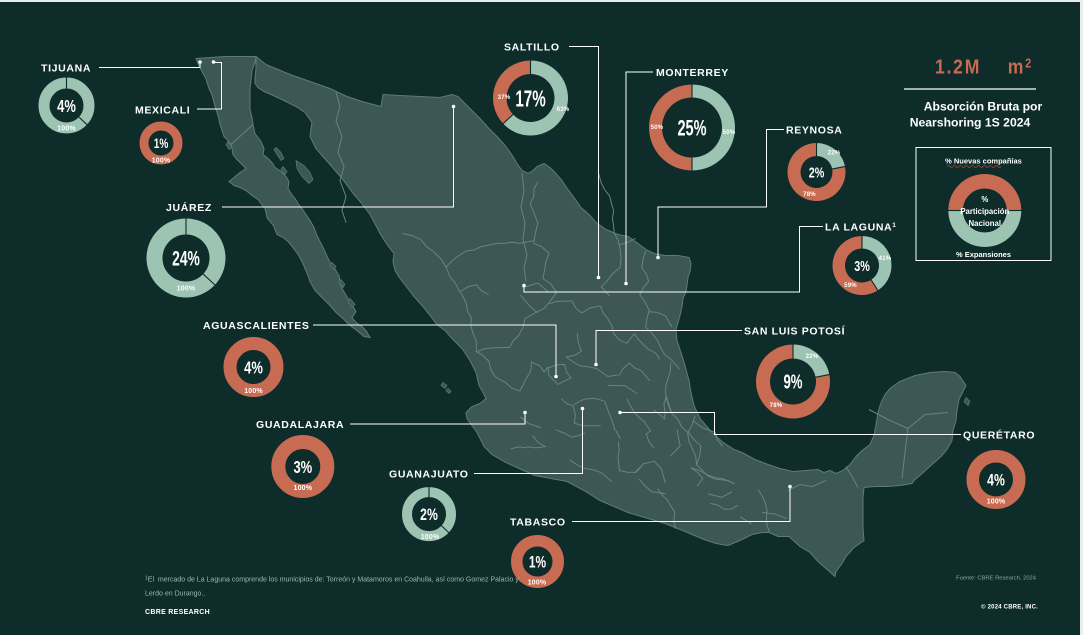 This screenshot has width=1083, height=635. I want to click on svg-text: 59%, so click(850, 284).